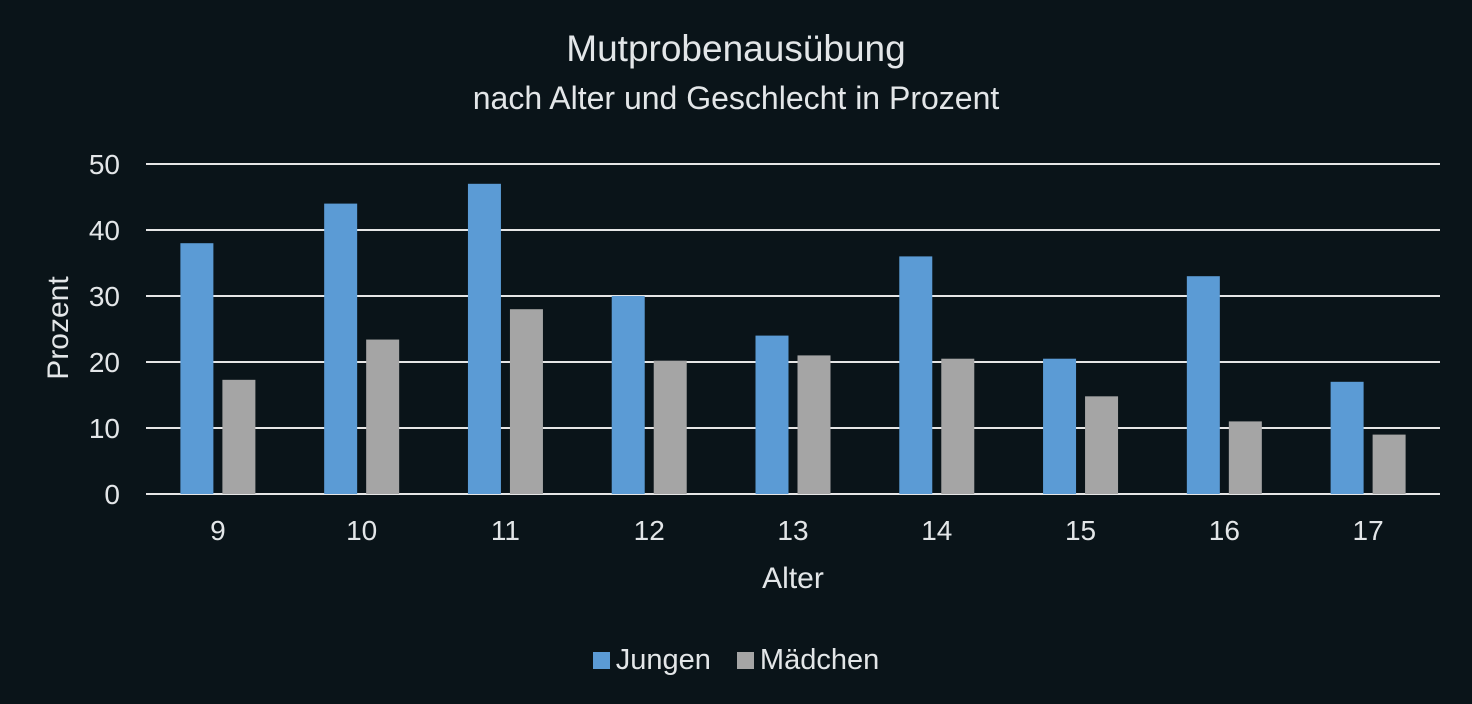 The width and height of the screenshot is (1472, 704). What do you see at coordinates (1224, 530) in the screenshot?
I see `x-tick-label: 16` at bounding box center [1224, 530].